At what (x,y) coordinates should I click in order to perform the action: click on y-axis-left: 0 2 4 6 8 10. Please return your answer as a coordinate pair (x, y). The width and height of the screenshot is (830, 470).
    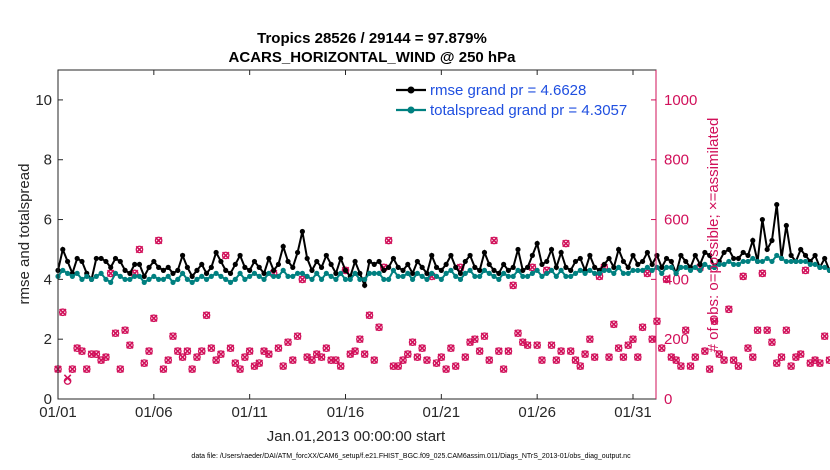
    Looking at the image, I should click on (49, 250).